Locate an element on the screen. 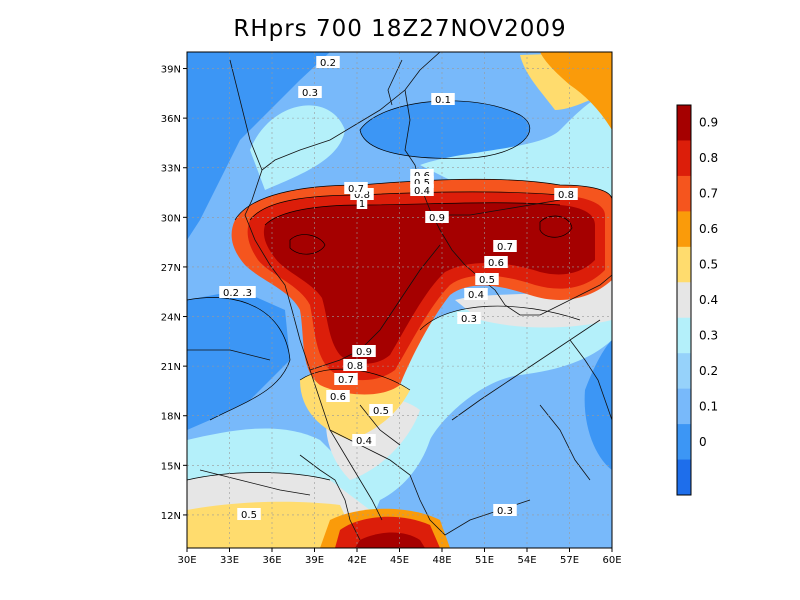  y-tick-label: 30N is located at coordinates (171, 218).